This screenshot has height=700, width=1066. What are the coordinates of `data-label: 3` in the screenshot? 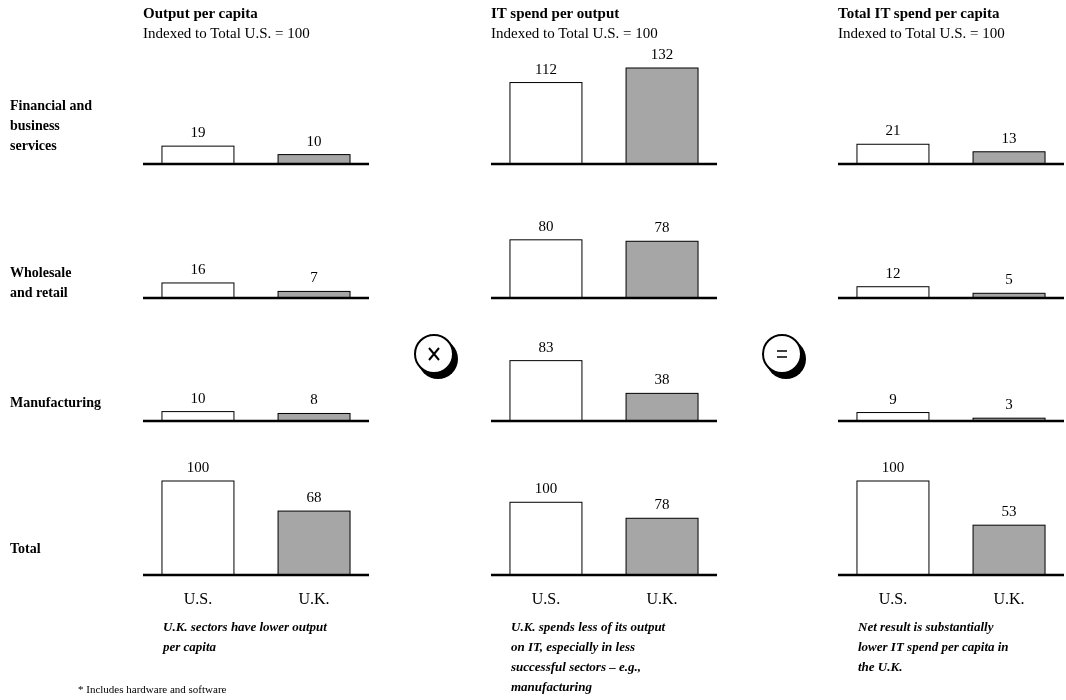 It's located at (1009, 404).